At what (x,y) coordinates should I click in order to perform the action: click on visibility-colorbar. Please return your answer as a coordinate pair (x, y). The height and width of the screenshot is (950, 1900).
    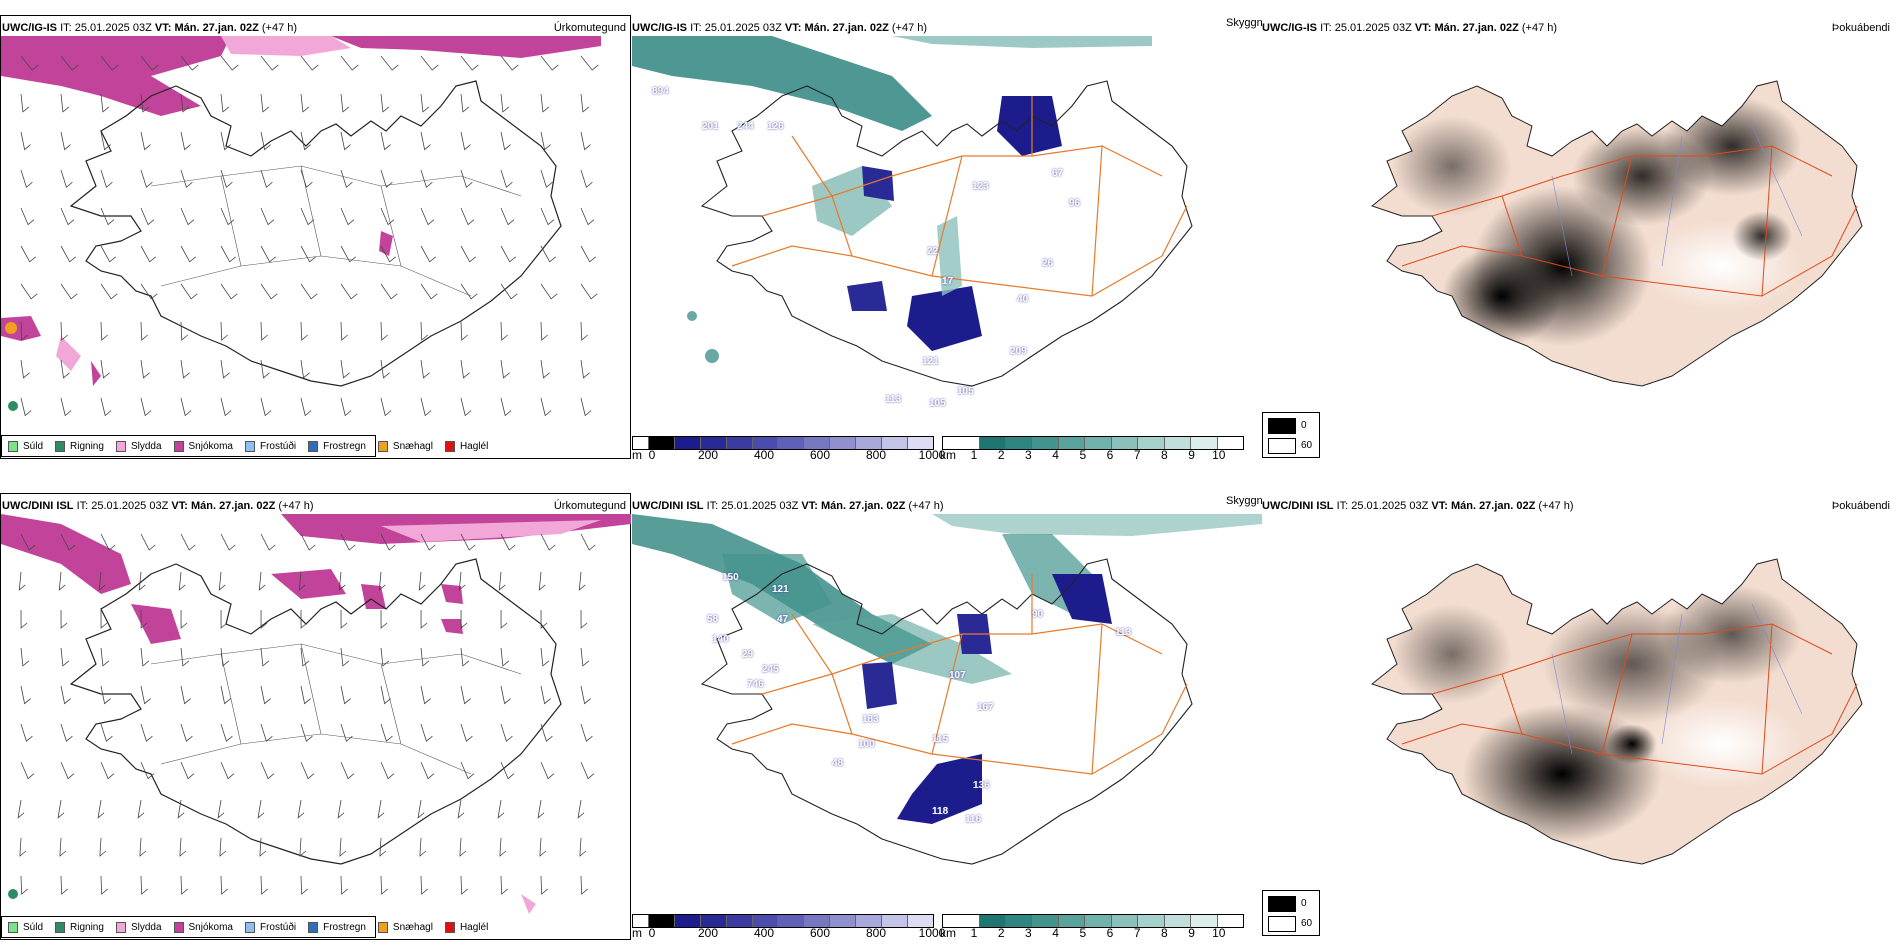
    Looking at the image, I should click on (1093, 921).